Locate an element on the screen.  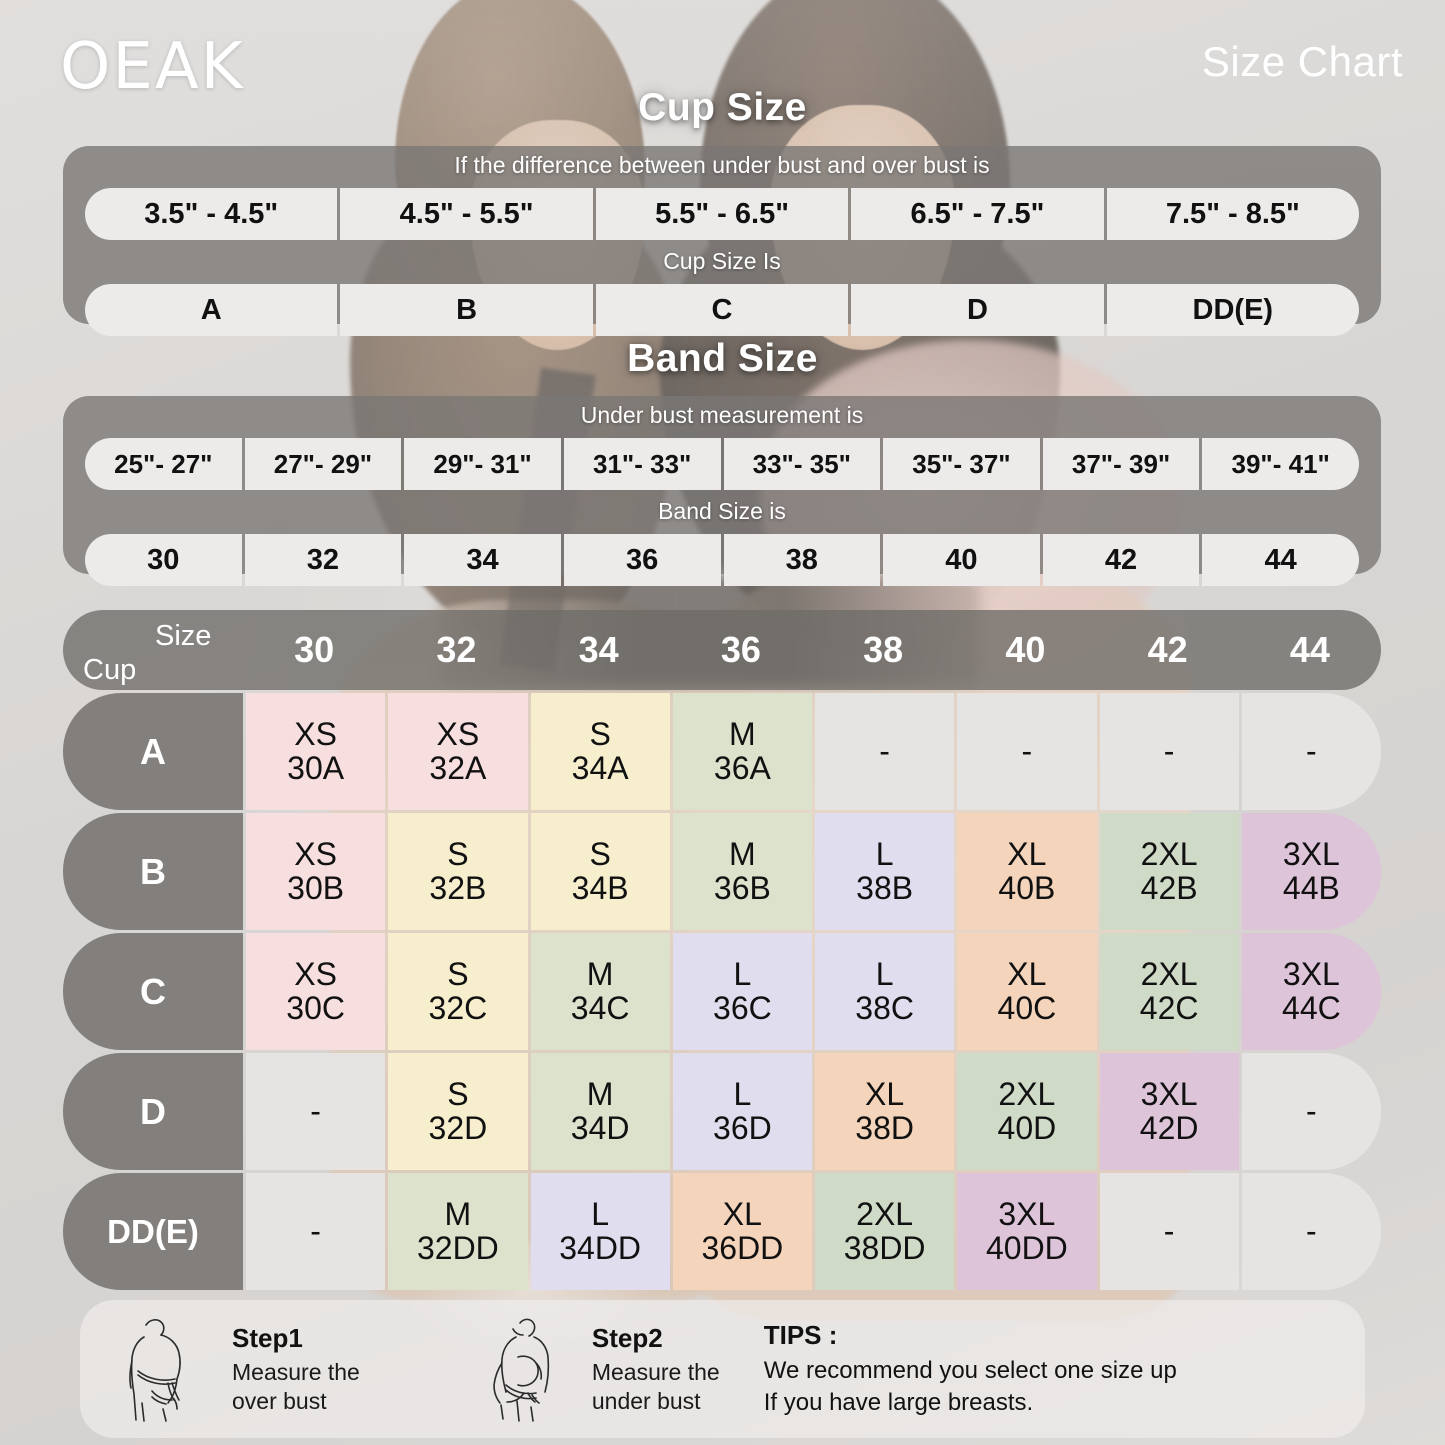
matrix-cell-C-44: 3XL 44C is located at coordinates (1311, 991).